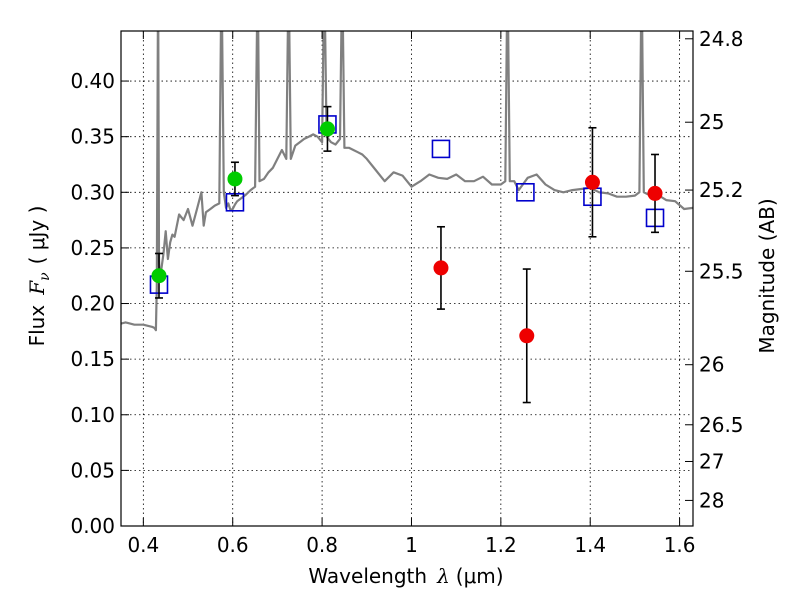 This screenshot has width=800, height=600. I want to click on y2-axis: 24.8 25 25.2 25.5 26 26.5 27 28, so click(714, 269).